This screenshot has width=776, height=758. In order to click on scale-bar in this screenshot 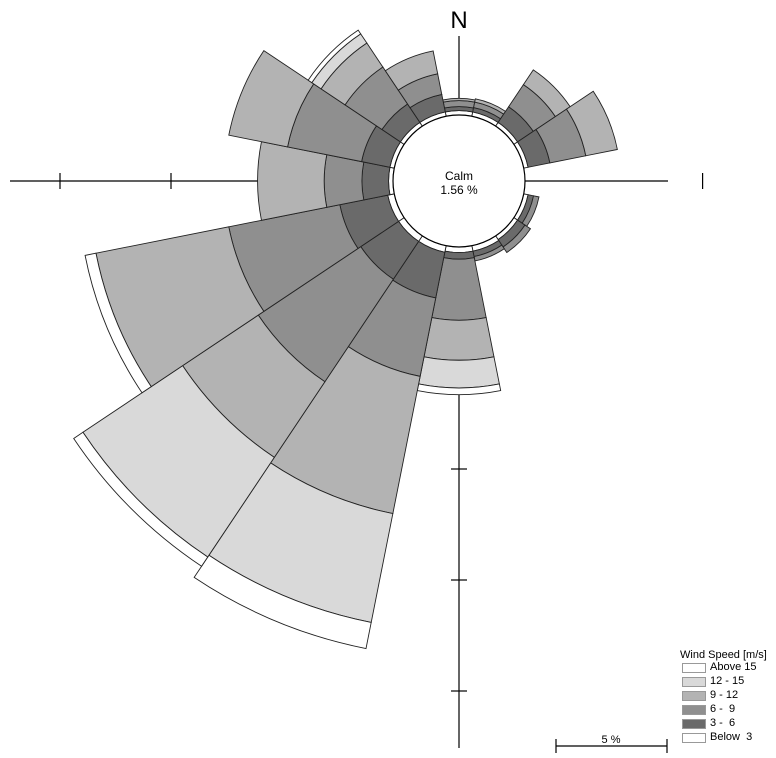, I will do `click(611, 746)`.